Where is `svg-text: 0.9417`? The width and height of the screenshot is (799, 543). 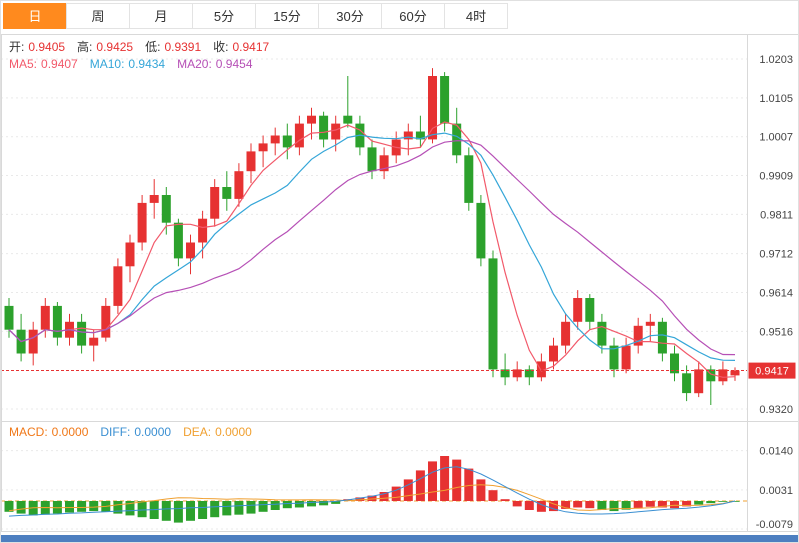 svg-text: 0.9417 is located at coordinates (772, 372).